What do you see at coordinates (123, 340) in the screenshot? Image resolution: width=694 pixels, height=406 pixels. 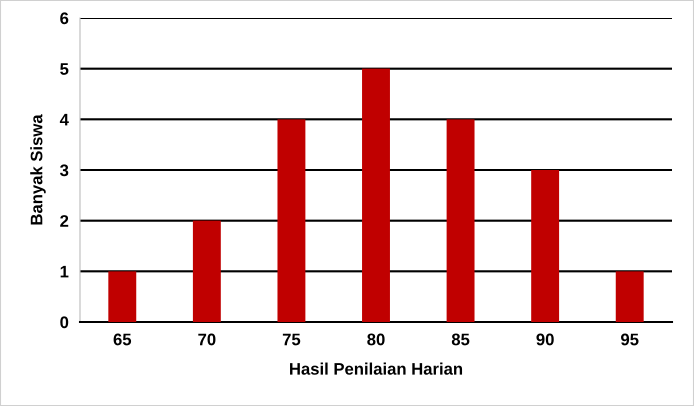 I see `x-tick-label: 65` at bounding box center [123, 340].